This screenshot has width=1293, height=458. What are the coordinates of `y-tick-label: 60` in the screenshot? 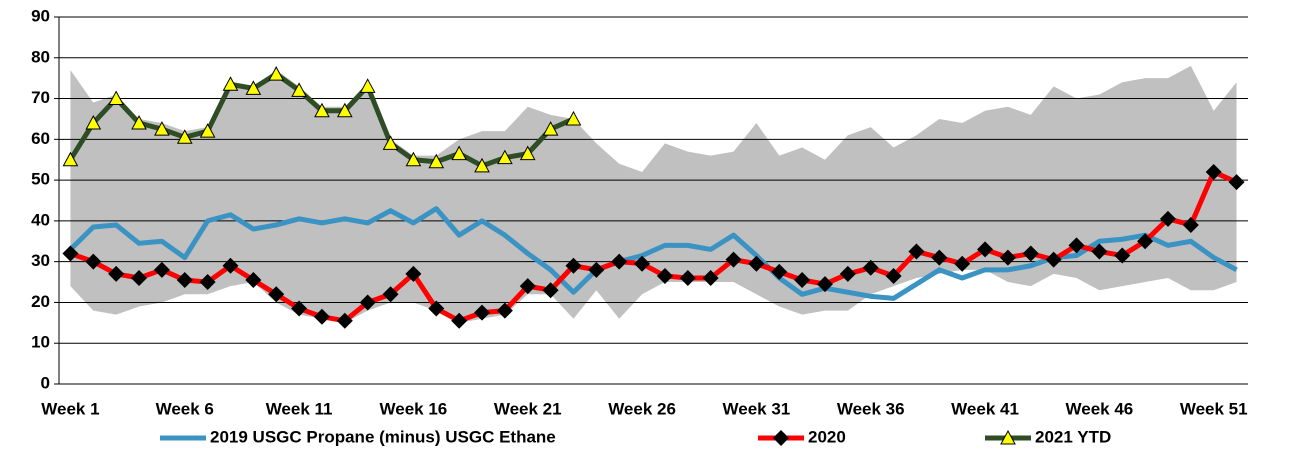 It's located at (40, 138).